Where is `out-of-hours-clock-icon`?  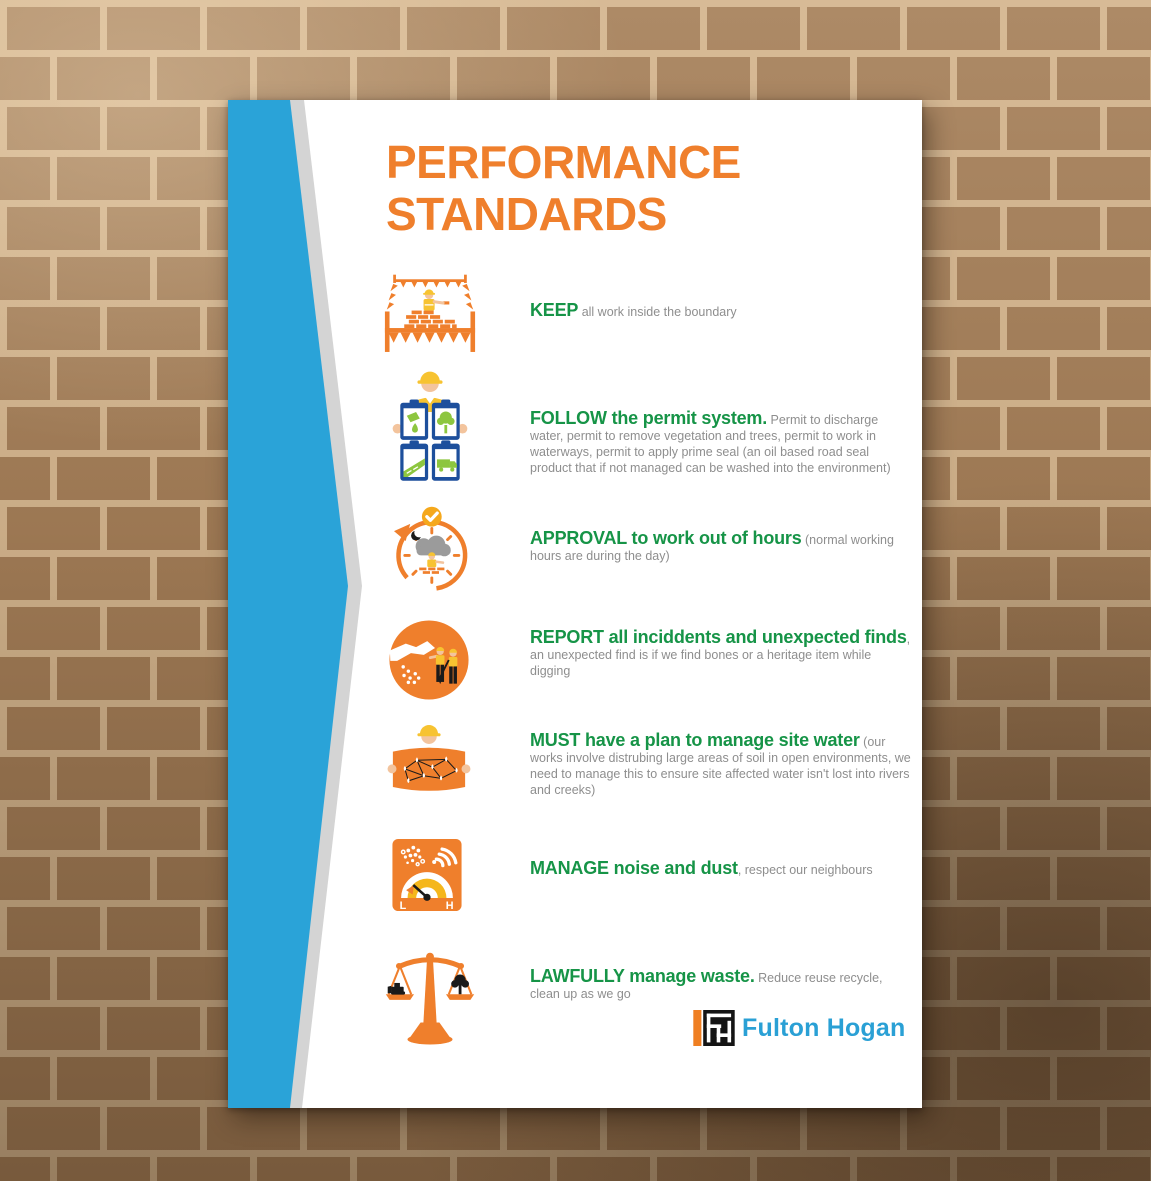 out-of-hours-clock-icon is located at coordinates (431, 548).